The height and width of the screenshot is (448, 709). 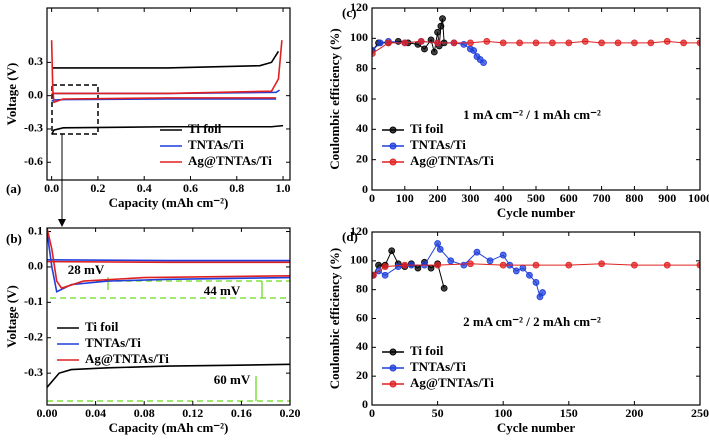 What do you see at coordinates (700, 413) in the screenshot?
I see `x-tick-label: 250` at bounding box center [700, 413].